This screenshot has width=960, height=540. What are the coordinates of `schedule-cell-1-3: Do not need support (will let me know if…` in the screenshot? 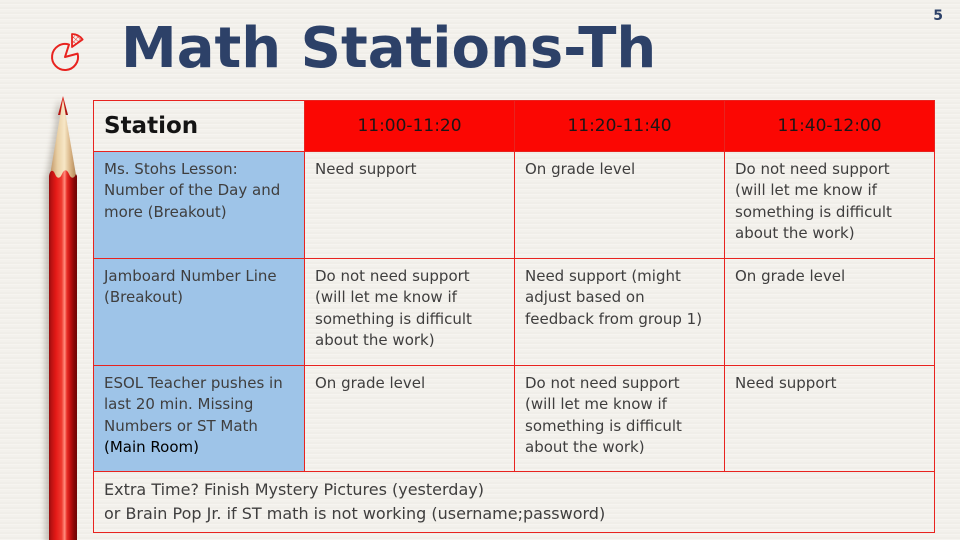 It's located at (829, 205).